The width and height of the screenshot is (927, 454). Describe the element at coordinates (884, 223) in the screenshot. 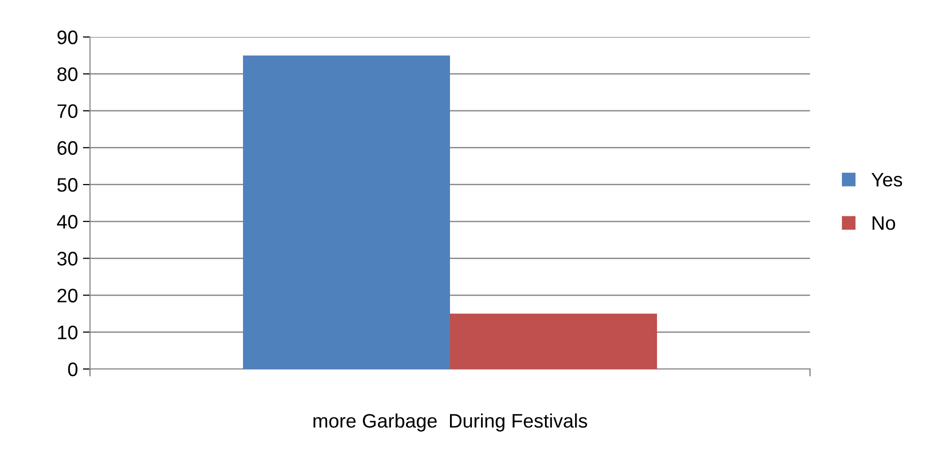

I see `legend-label: No` at that location.